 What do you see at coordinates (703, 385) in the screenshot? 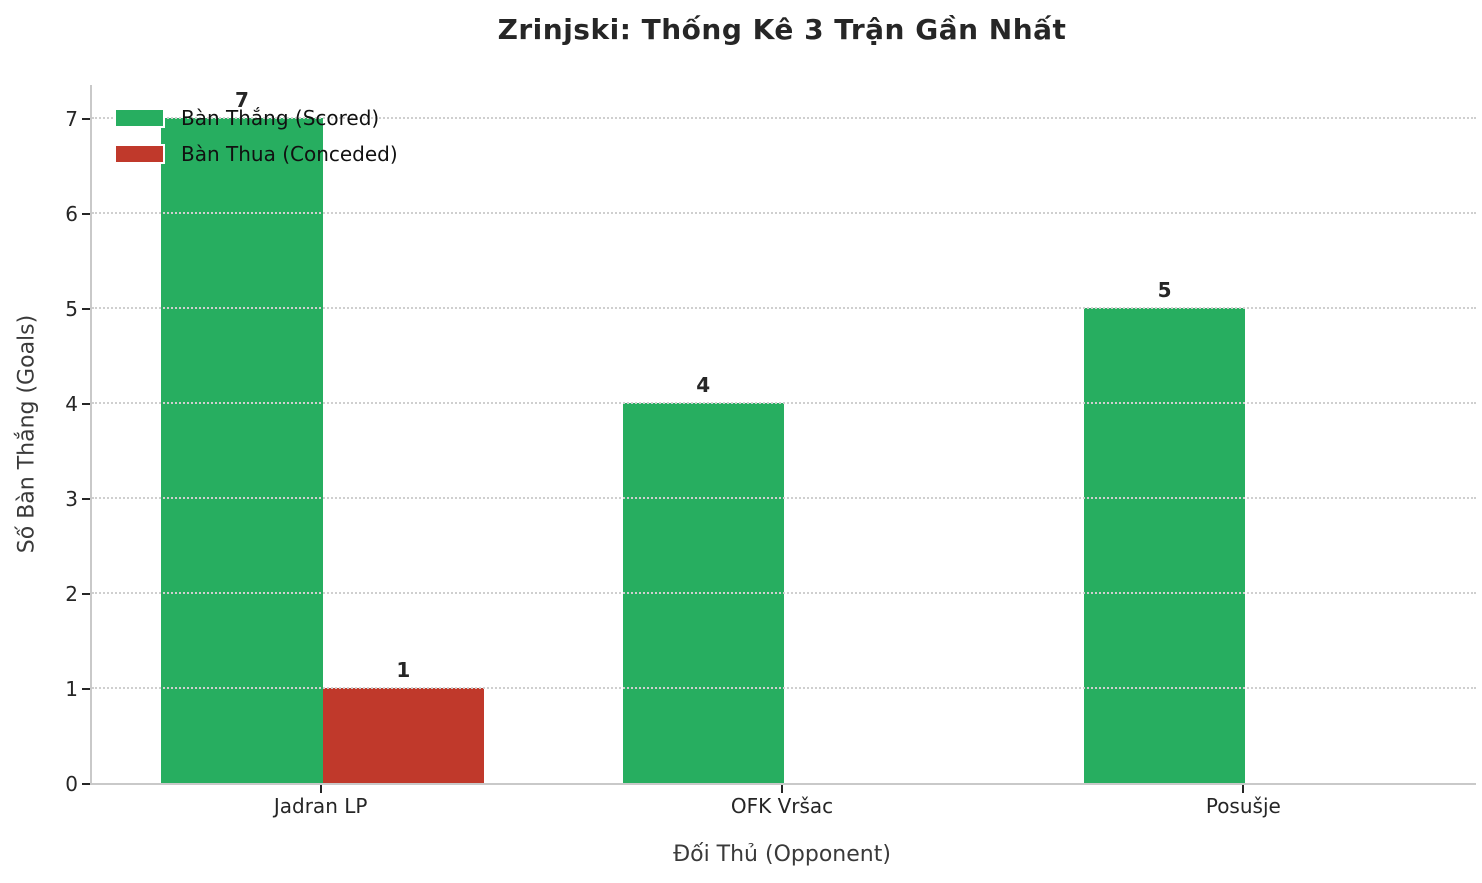
I see `bar-value-label: 4` at bounding box center [703, 385].